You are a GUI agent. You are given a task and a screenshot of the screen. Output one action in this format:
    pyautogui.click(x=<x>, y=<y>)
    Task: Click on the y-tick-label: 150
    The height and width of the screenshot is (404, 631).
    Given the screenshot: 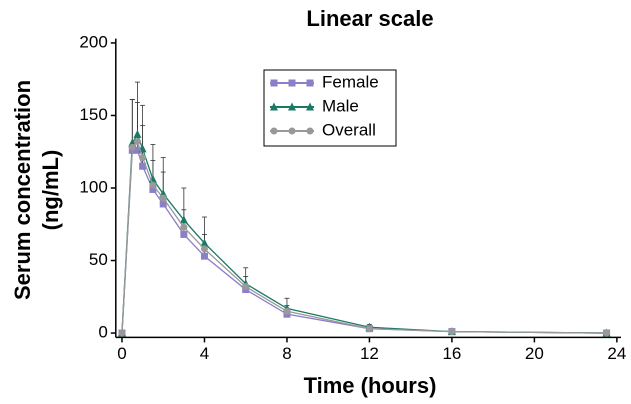 What is the action you would take?
    pyautogui.click(x=93, y=114)
    